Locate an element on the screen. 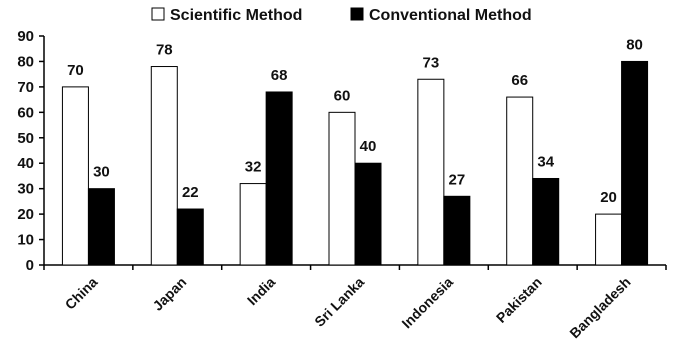  x-category-label: Bangladesh is located at coordinates (599, 307).